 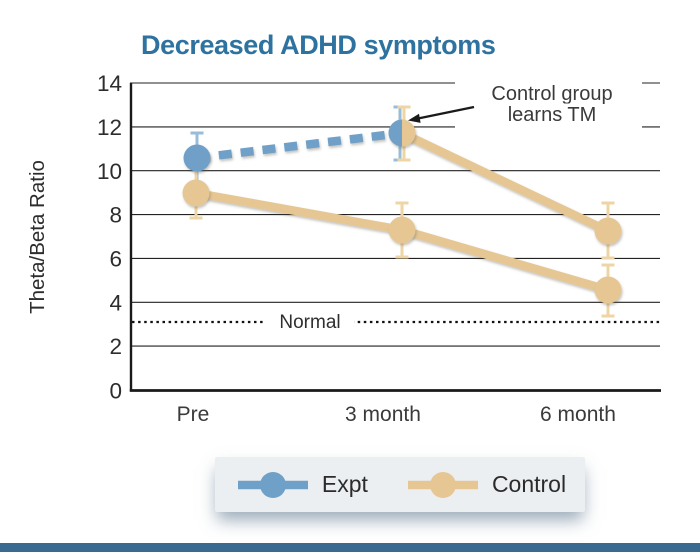 I want to click on control-marker-3month, so click(x=402, y=230).